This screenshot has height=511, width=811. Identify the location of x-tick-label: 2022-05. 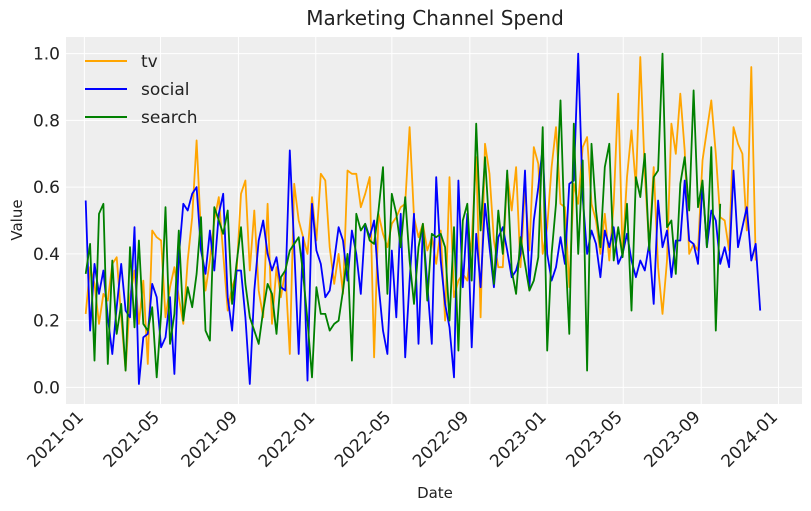
(363, 439).